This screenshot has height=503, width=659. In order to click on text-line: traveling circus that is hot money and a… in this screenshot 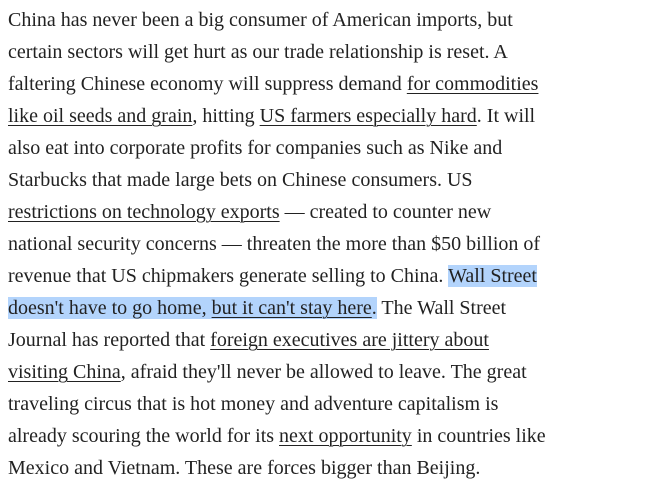, I will do `click(277, 404)`.